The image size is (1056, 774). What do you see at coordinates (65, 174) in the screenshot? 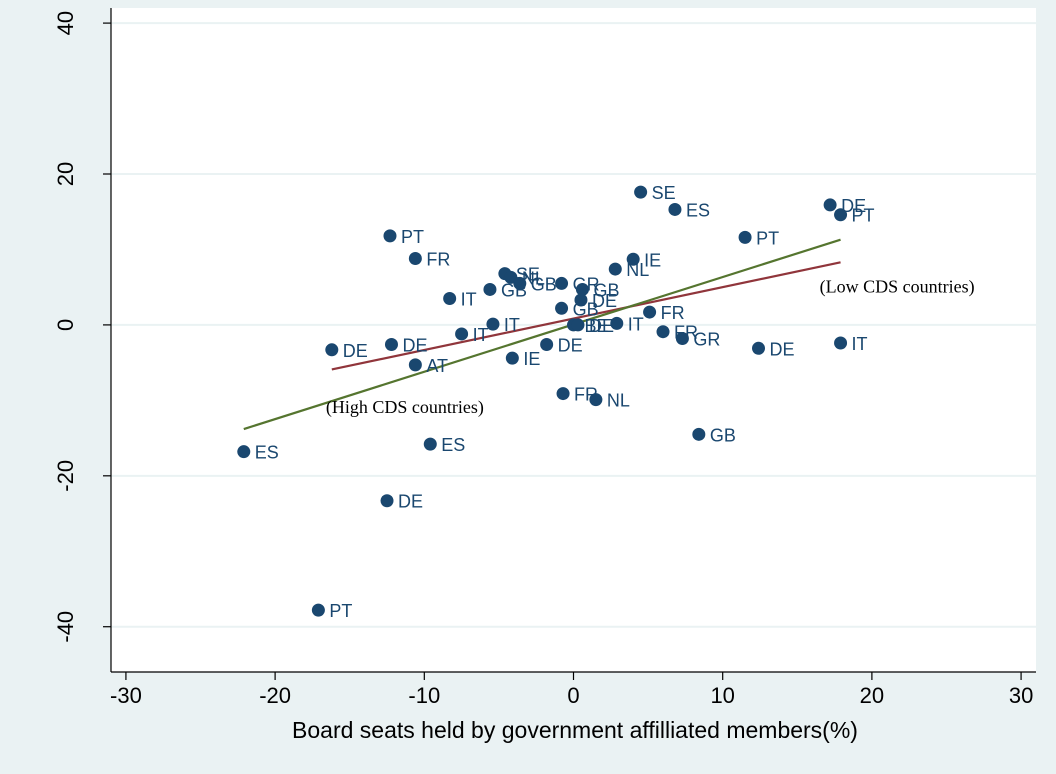
I see `y-tick-label: 20` at bounding box center [65, 174].